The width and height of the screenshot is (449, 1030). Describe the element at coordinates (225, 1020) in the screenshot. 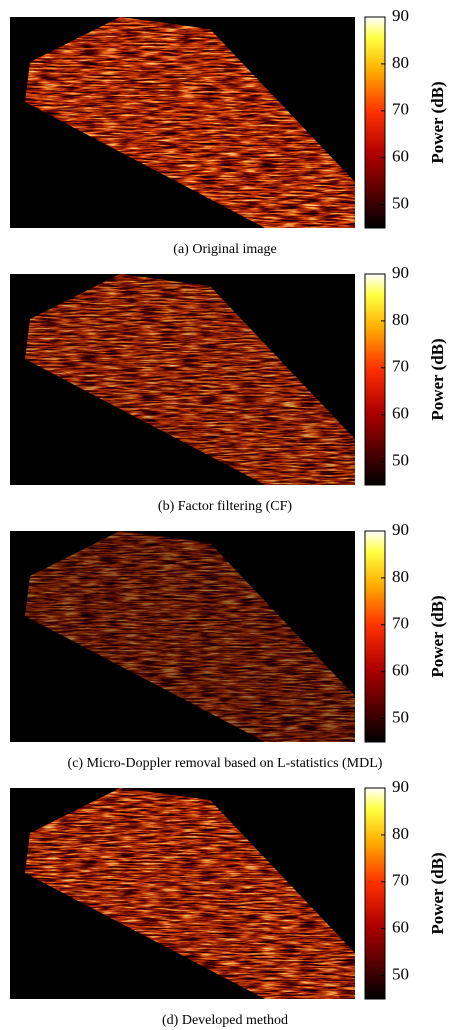

I see `caption: (d) Developed method` at that location.